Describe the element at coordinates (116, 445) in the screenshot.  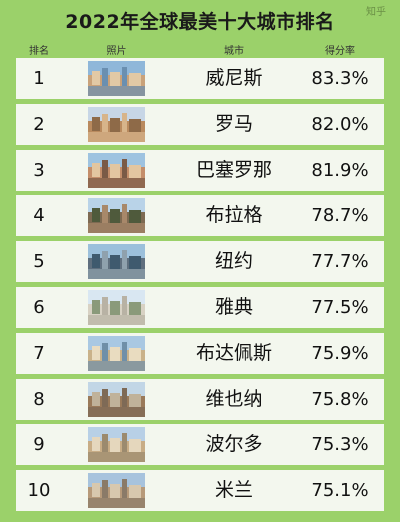
I see `bordeaux-photo` at that location.